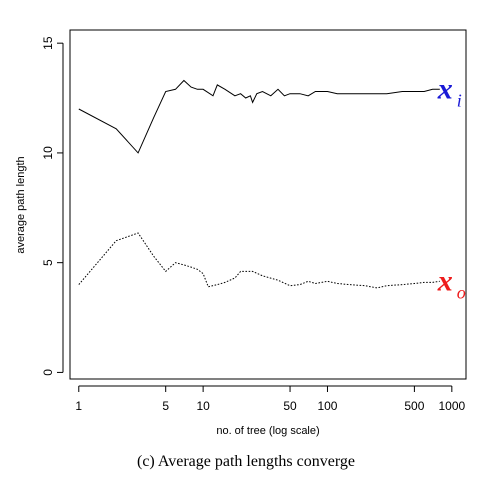 The image size is (492, 500). What do you see at coordinates (48, 372) in the screenshot?
I see `y-tick-label: 0` at bounding box center [48, 372].